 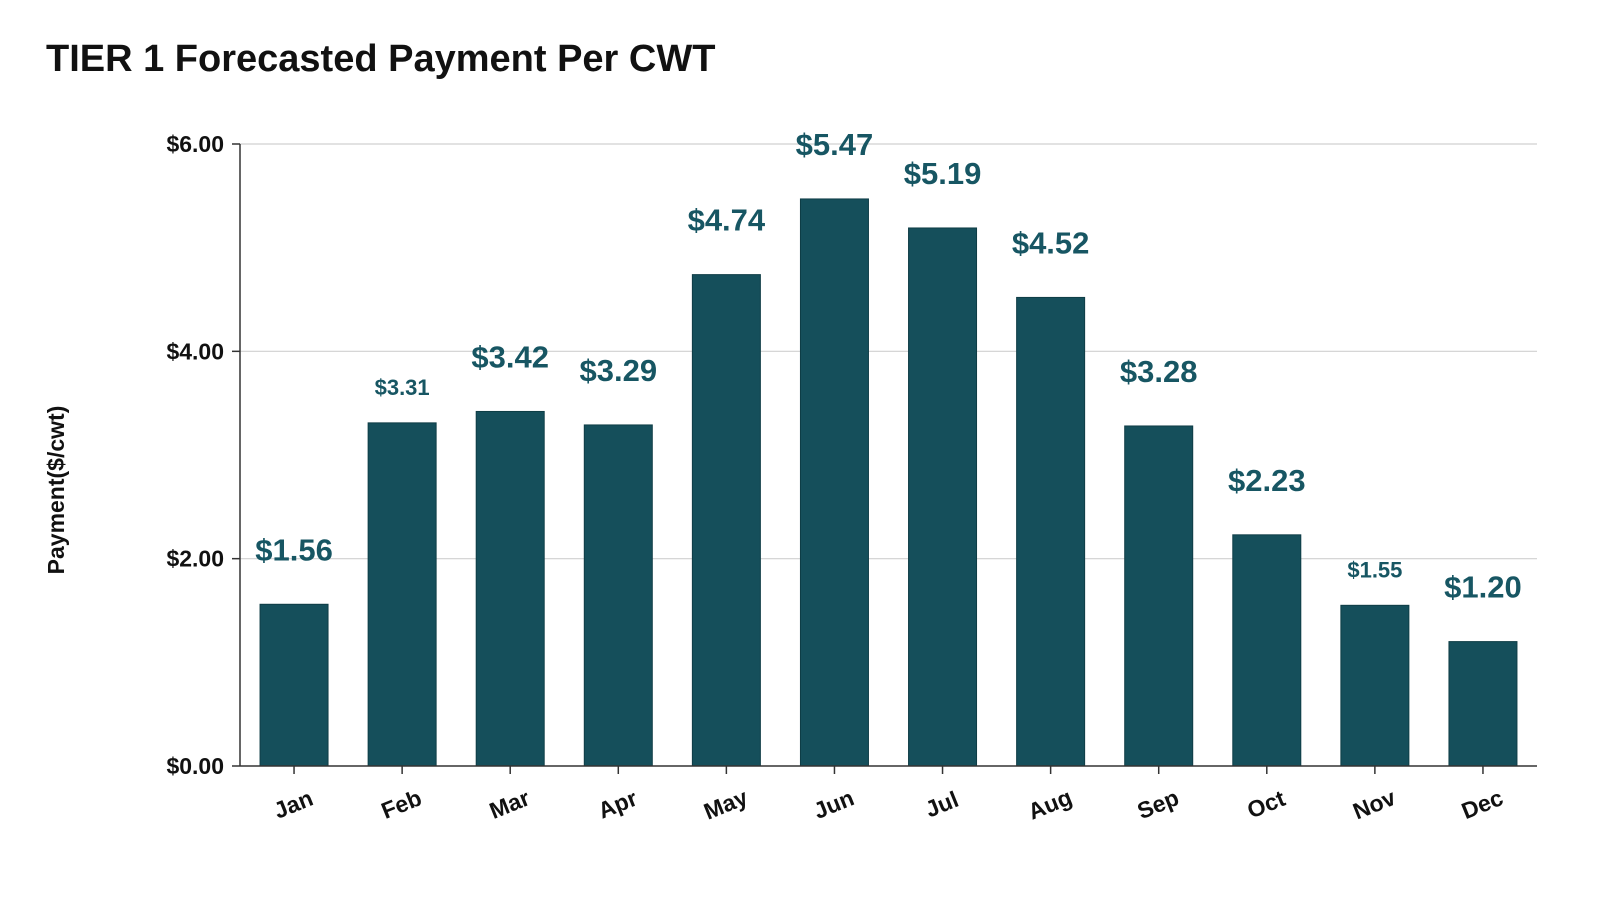 I want to click on data-label-may: $4.74, so click(x=727, y=220).